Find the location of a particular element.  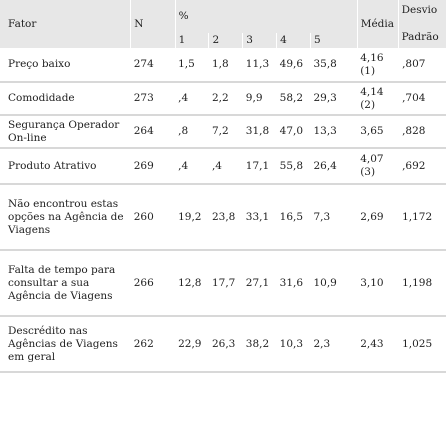

row-p1: 22,9 is located at coordinates (192, 344).